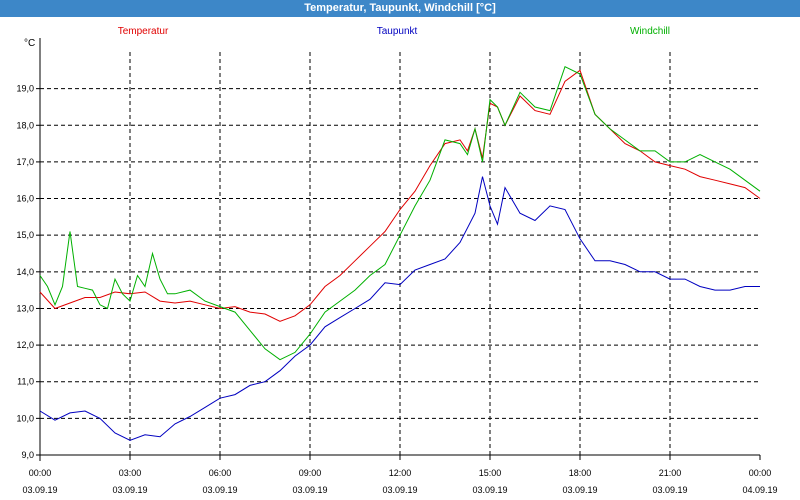 The height and width of the screenshot is (500, 800). Describe the element at coordinates (397, 31) in the screenshot. I see `legend-item-taupunkt: Taupunkt` at that location.